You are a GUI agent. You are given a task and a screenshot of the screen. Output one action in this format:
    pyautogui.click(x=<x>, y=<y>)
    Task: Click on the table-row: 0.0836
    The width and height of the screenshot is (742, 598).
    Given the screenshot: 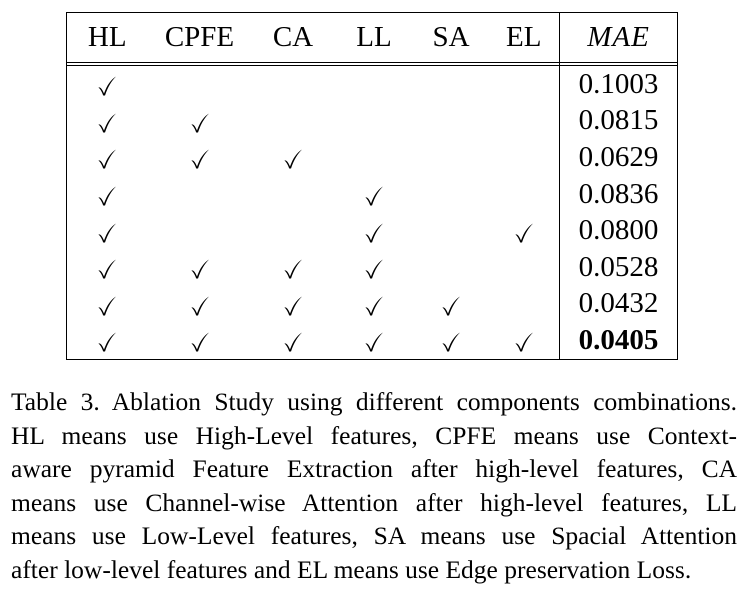 What is the action you would take?
    pyautogui.click(x=372, y=194)
    